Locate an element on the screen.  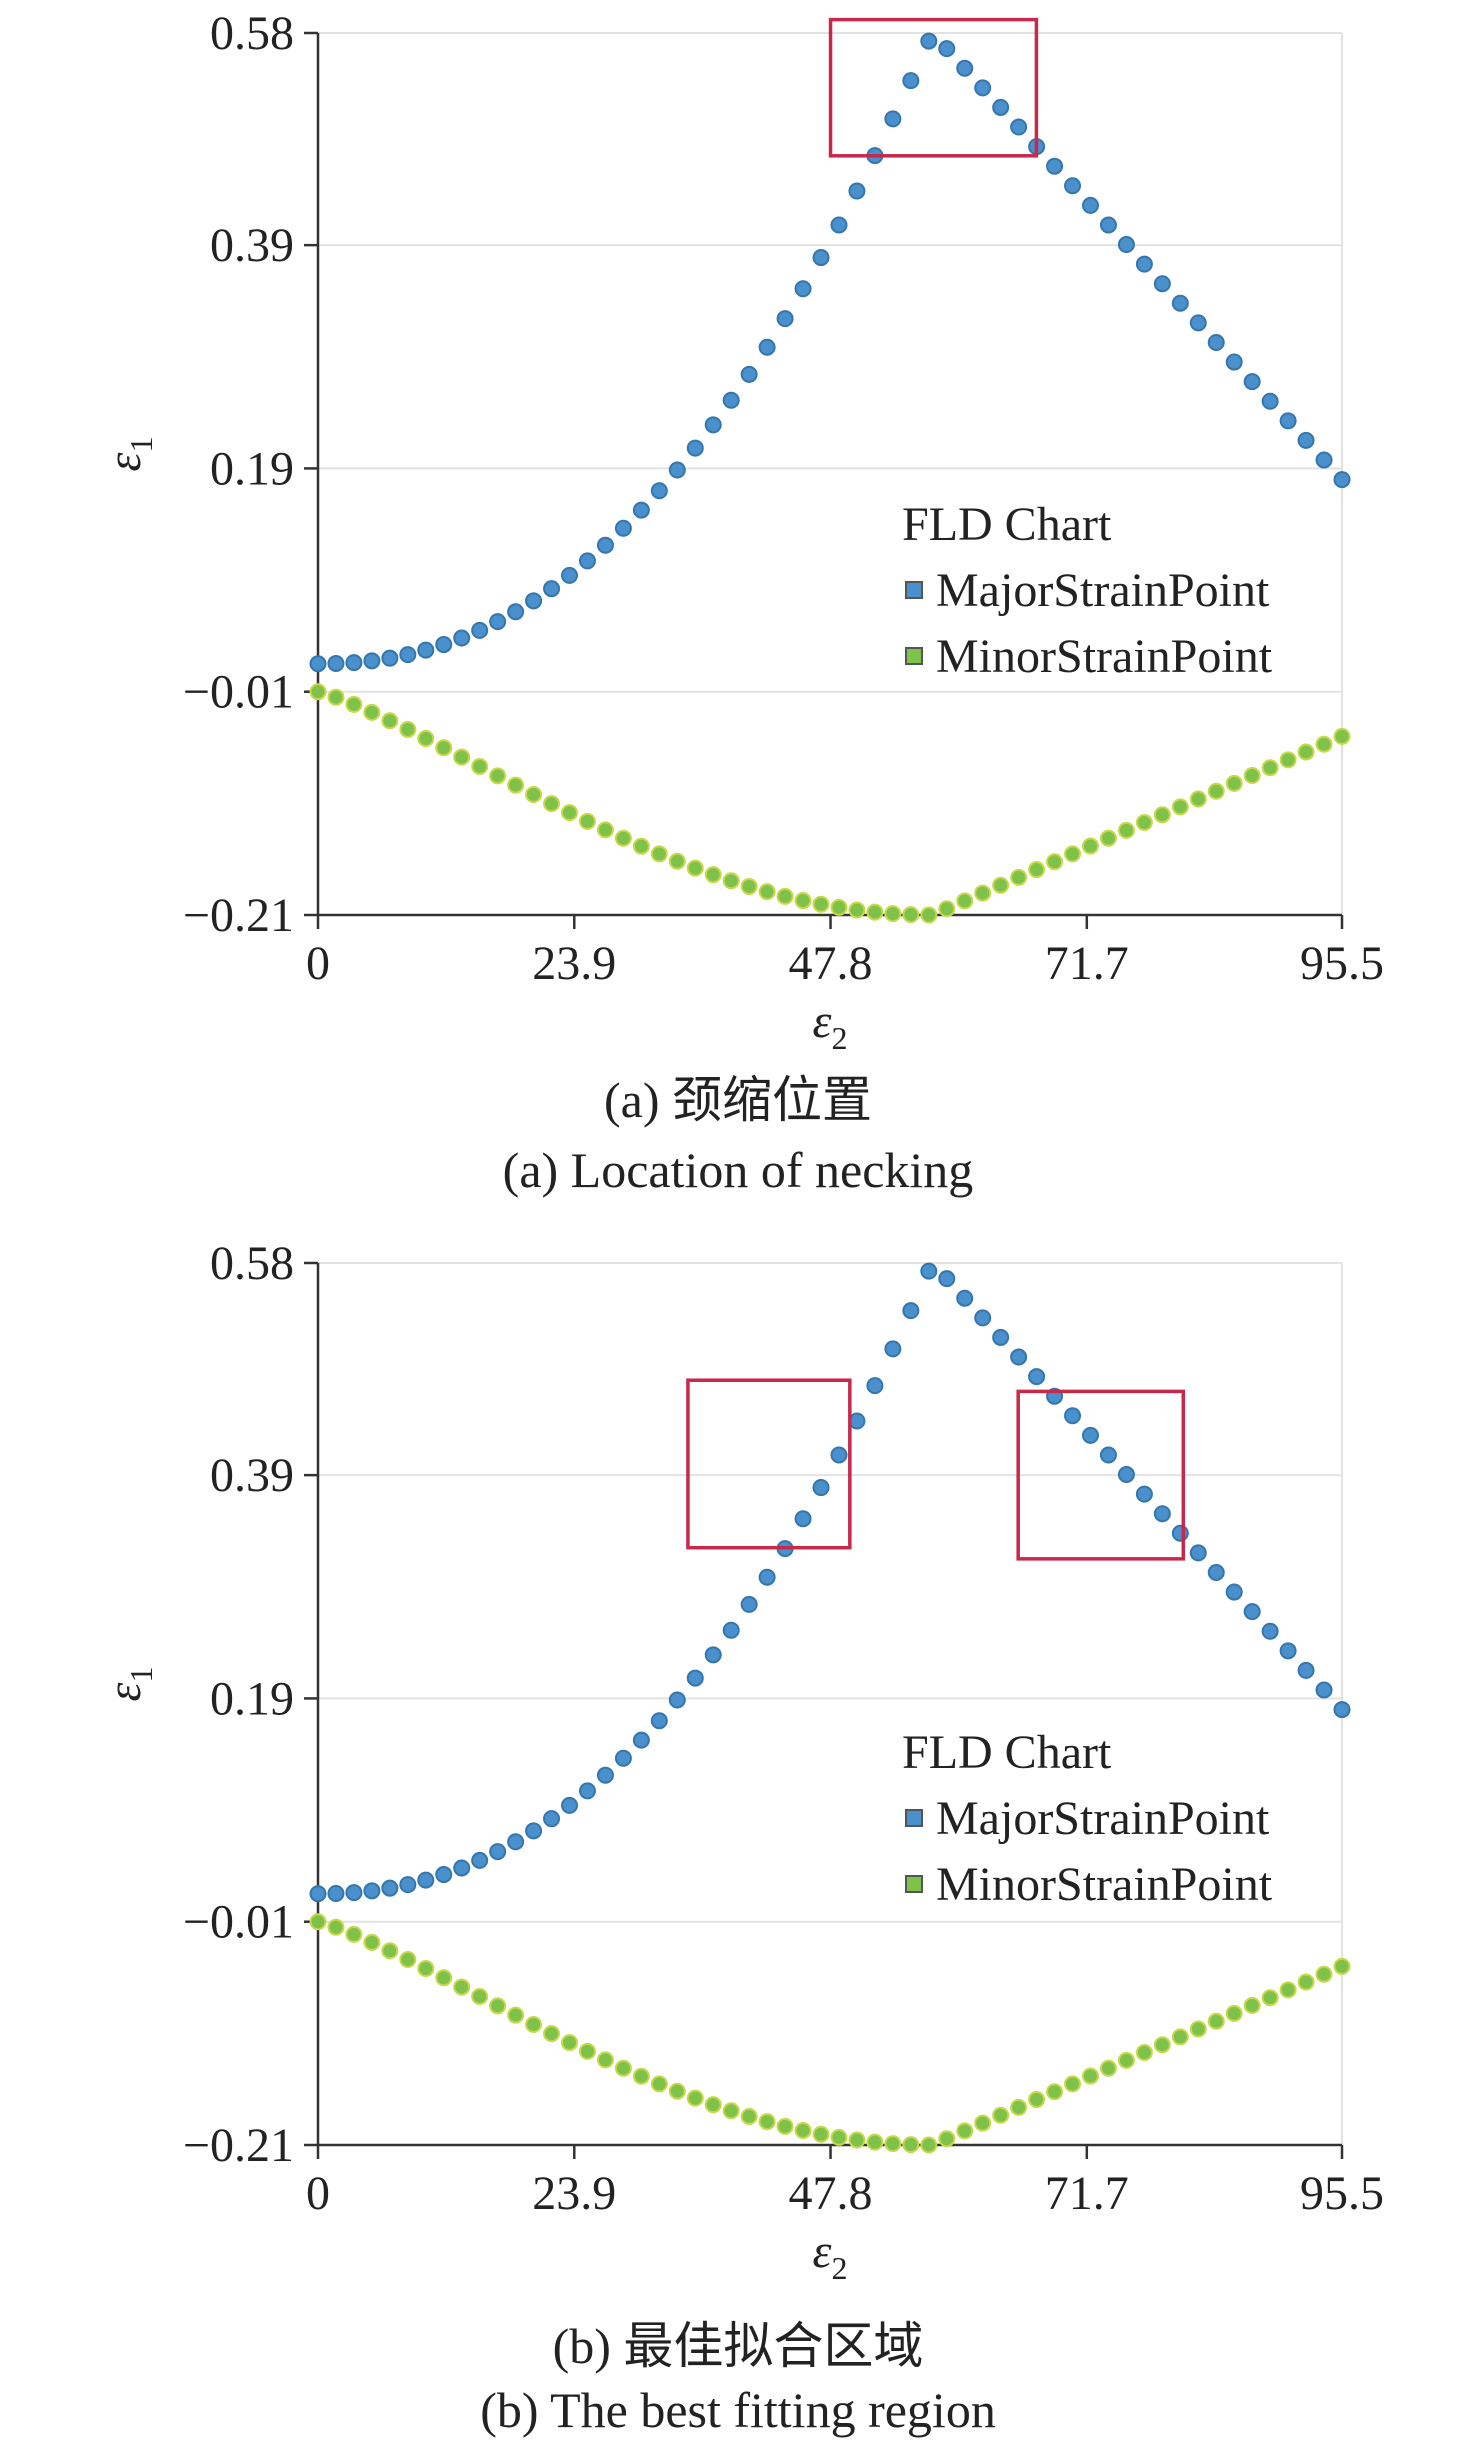
x-tick-label: 47.8 is located at coordinates (831, 2193).